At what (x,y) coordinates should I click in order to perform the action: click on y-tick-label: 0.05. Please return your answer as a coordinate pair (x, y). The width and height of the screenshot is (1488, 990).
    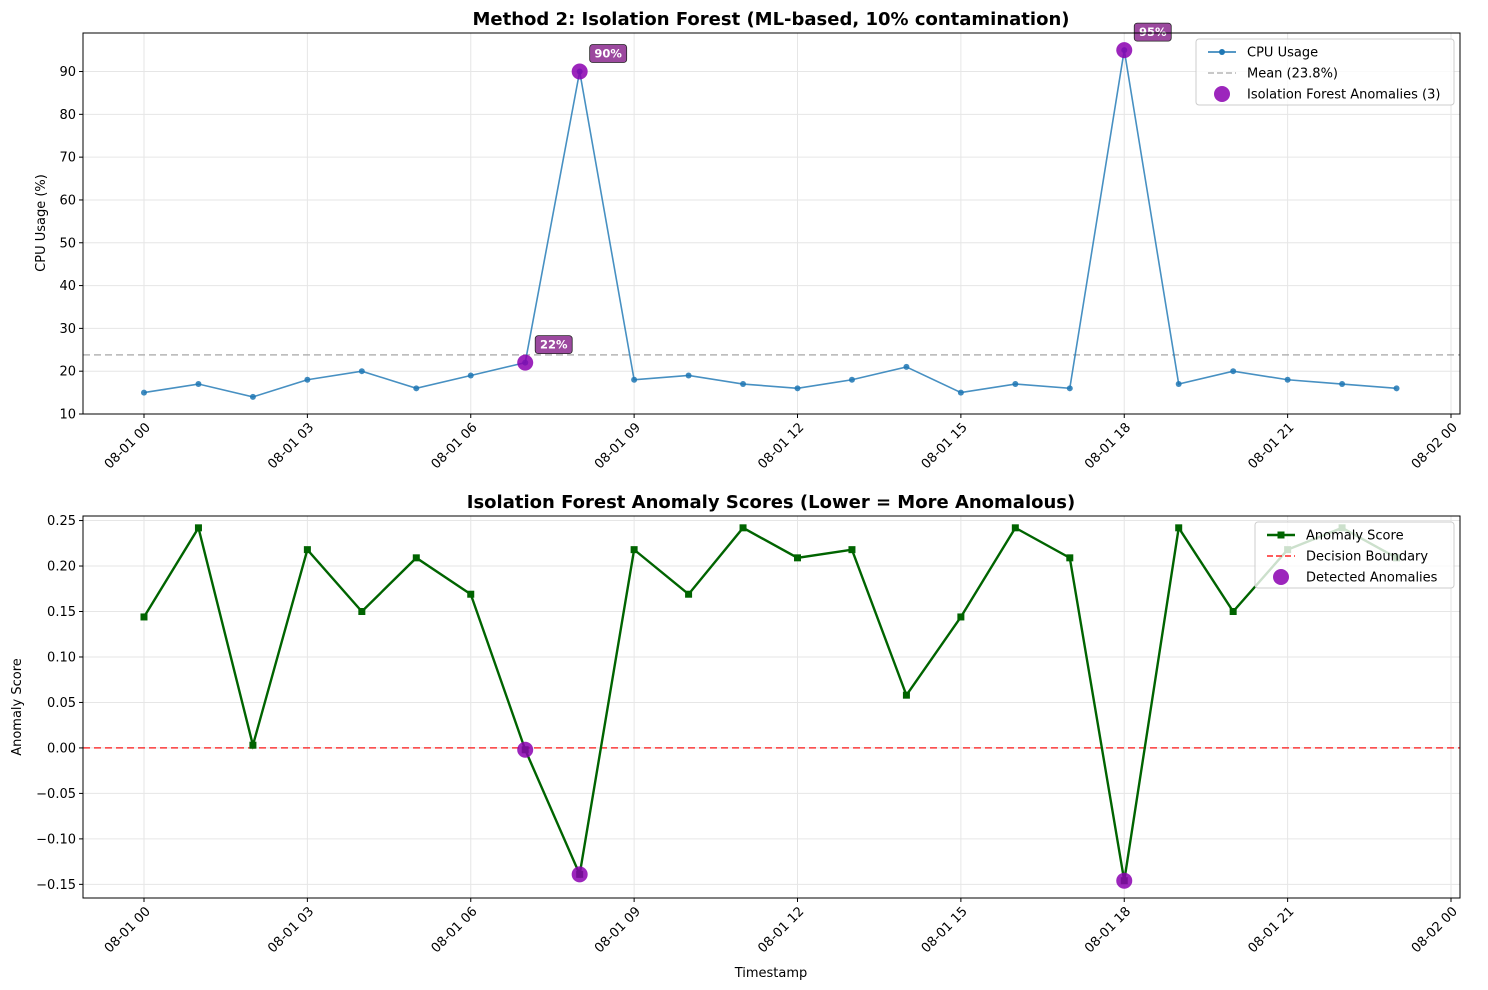
    Looking at the image, I should click on (61, 703).